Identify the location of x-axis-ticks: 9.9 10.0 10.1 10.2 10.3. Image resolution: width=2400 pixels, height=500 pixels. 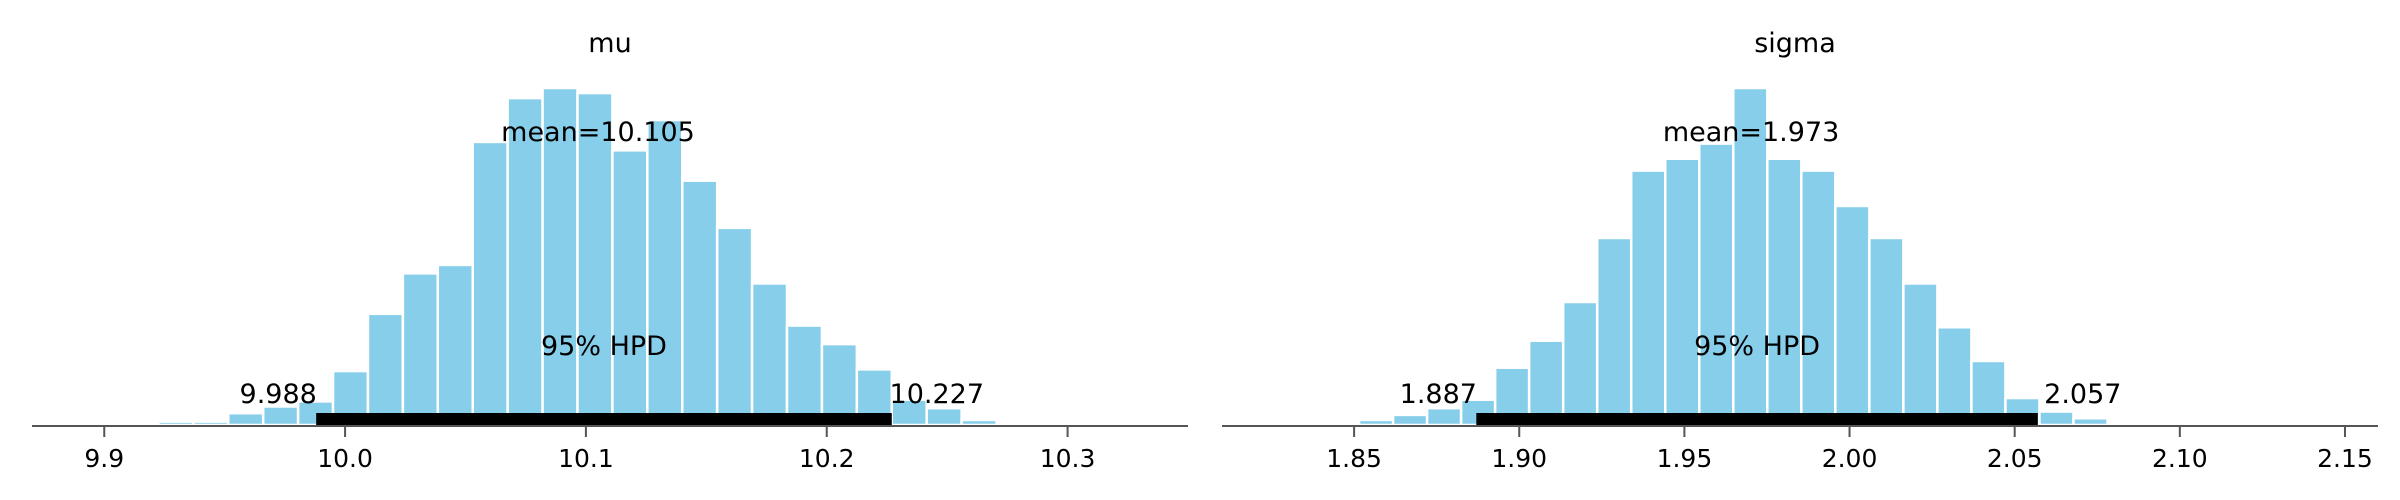
(589, 449).